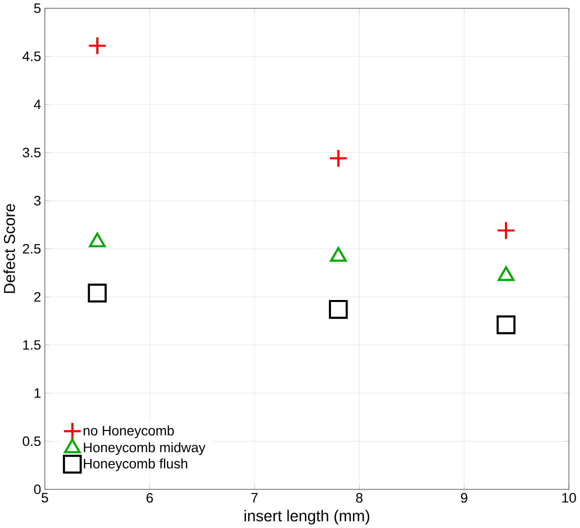 The width and height of the screenshot is (580, 528). I want to click on y-tick-label: 5, so click(37, 8).